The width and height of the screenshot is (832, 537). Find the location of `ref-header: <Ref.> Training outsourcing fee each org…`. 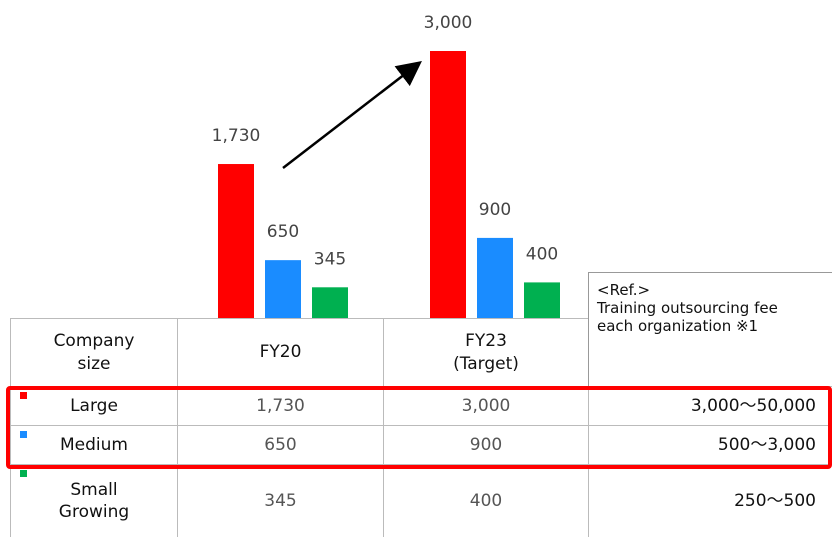

ref-header: <Ref.> Training outsourcing fee each org… is located at coordinates (710, 329).